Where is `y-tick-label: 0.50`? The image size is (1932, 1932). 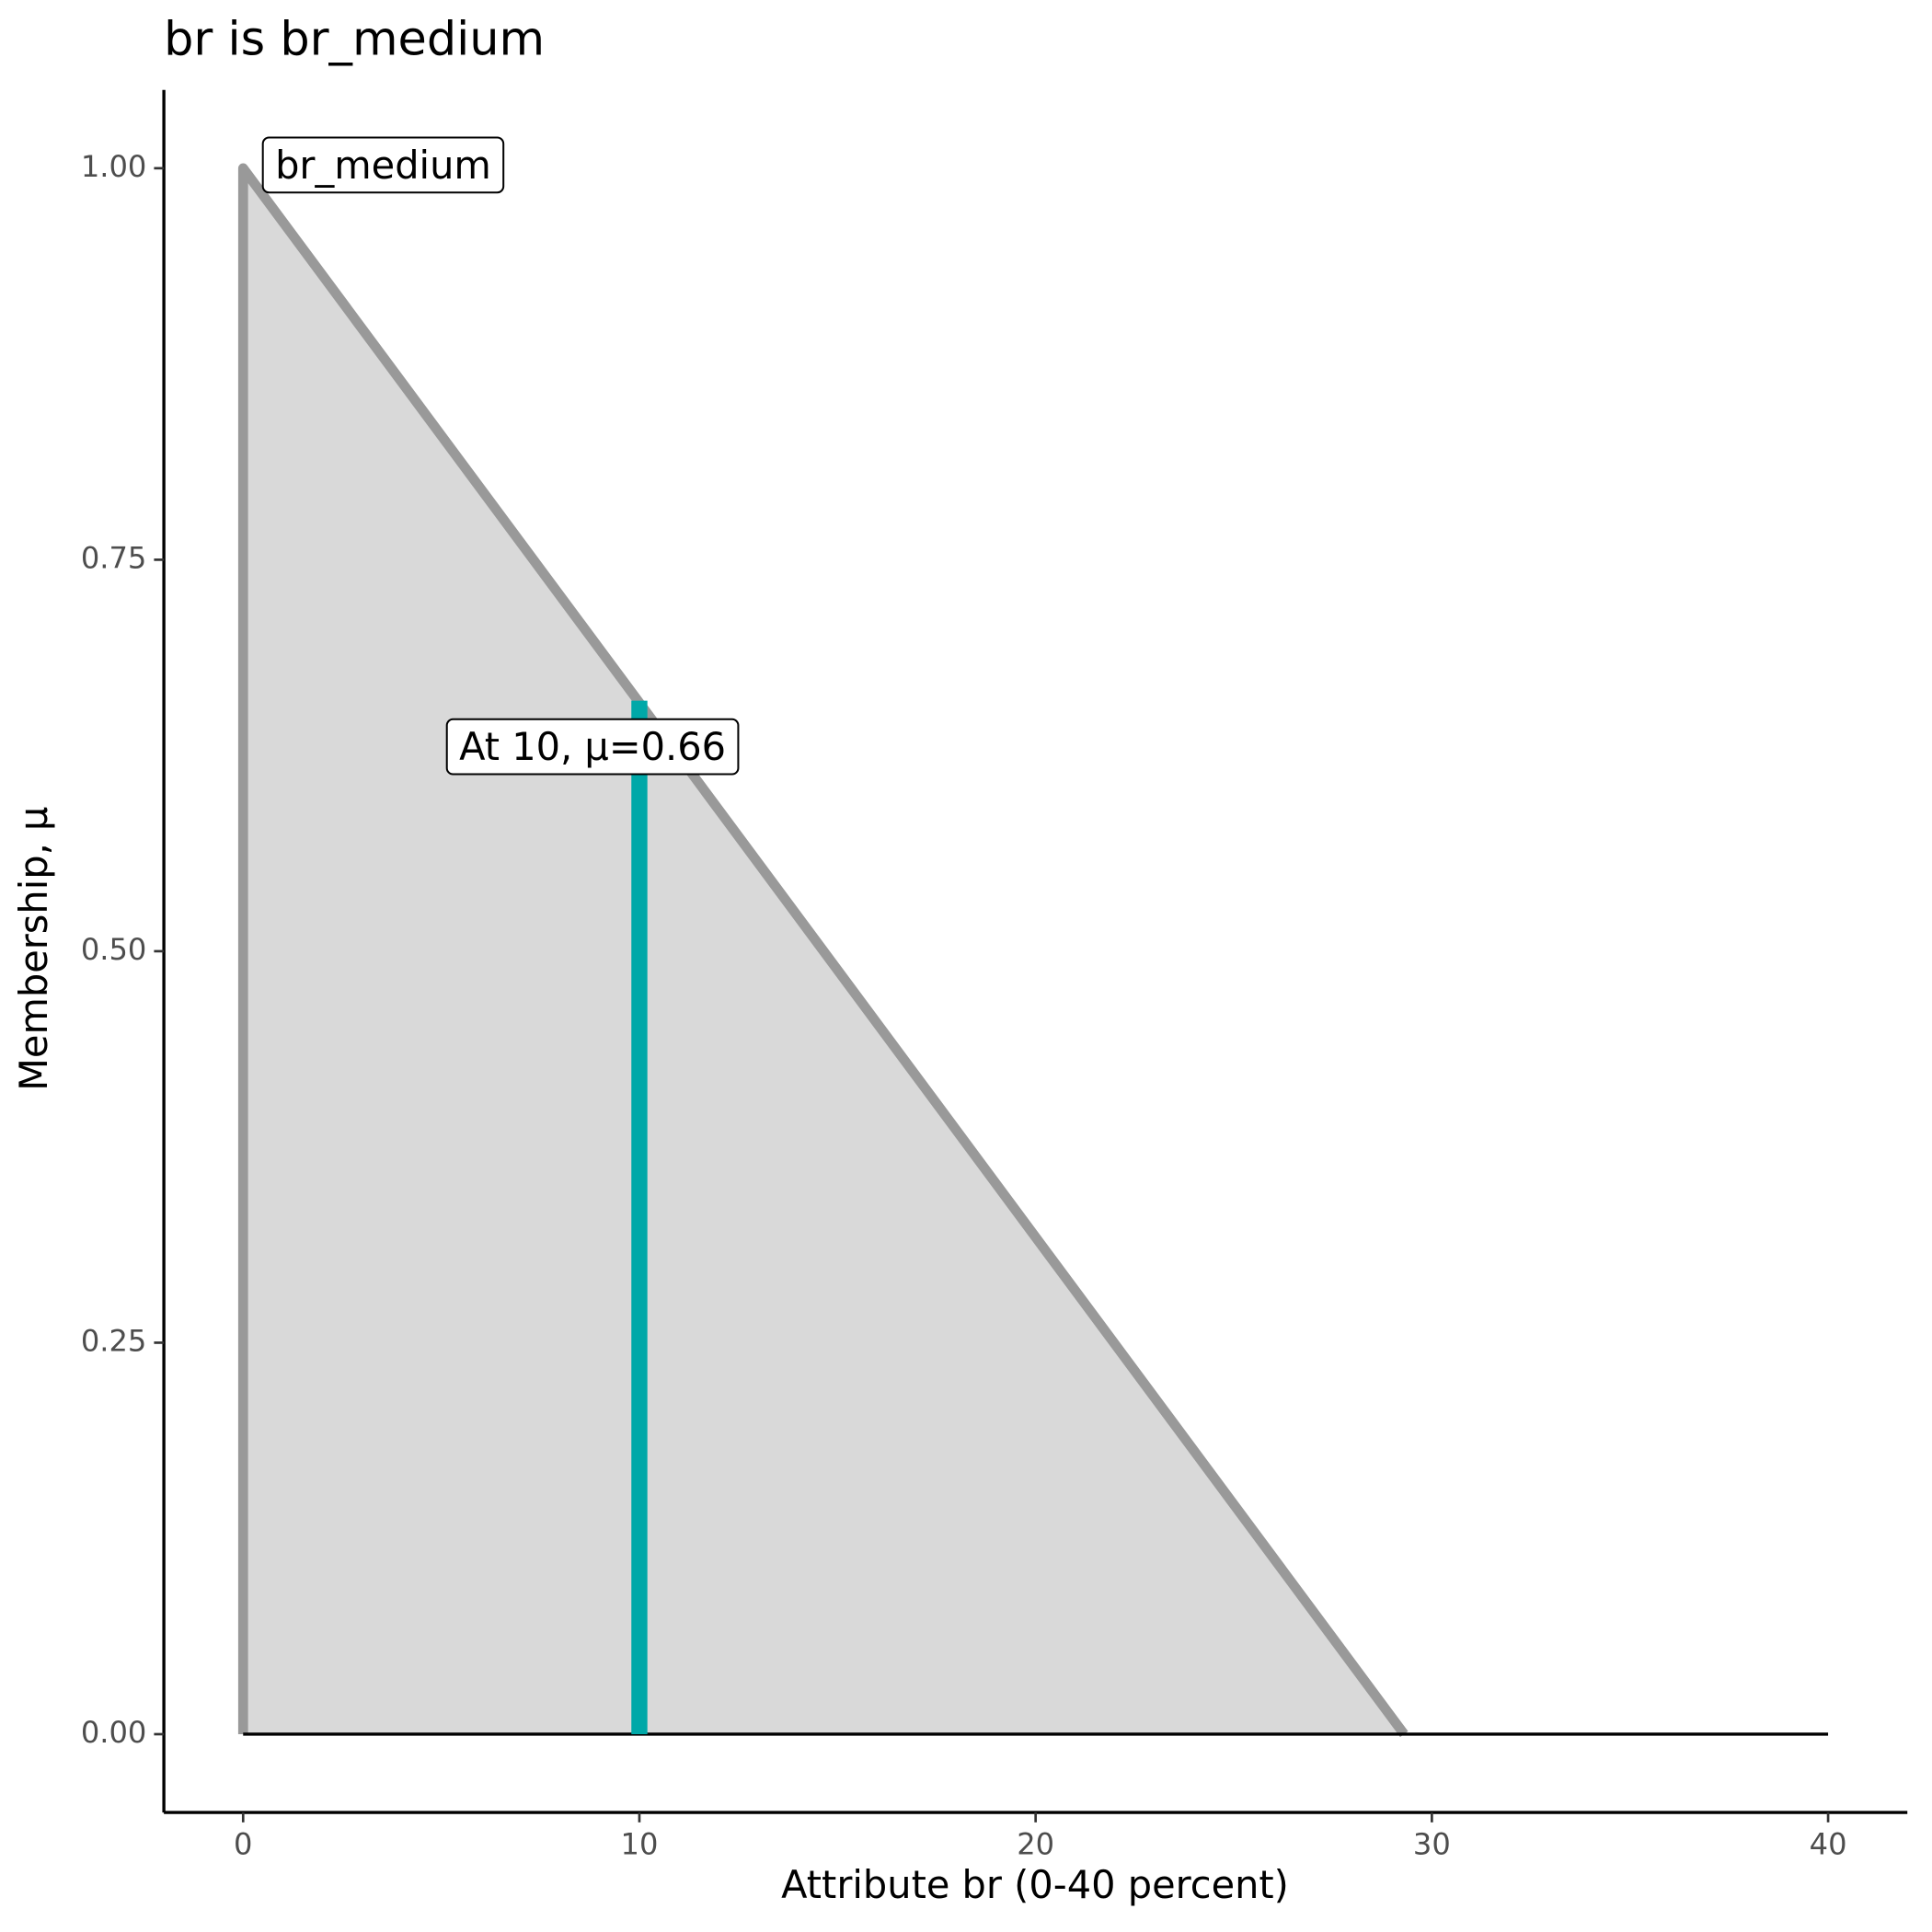 y-tick-label: 0.50 is located at coordinates (114, 949).